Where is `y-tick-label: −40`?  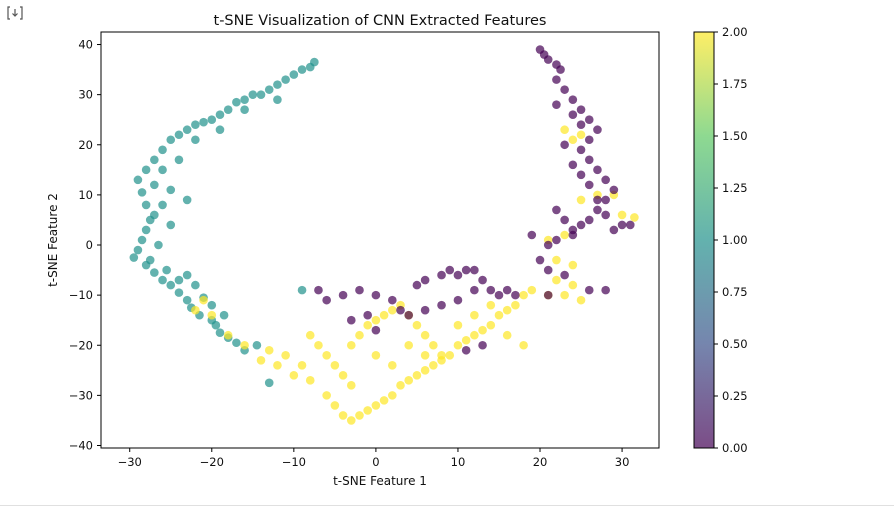
y-tick-label: −40 is located at coordinates (81, 445).